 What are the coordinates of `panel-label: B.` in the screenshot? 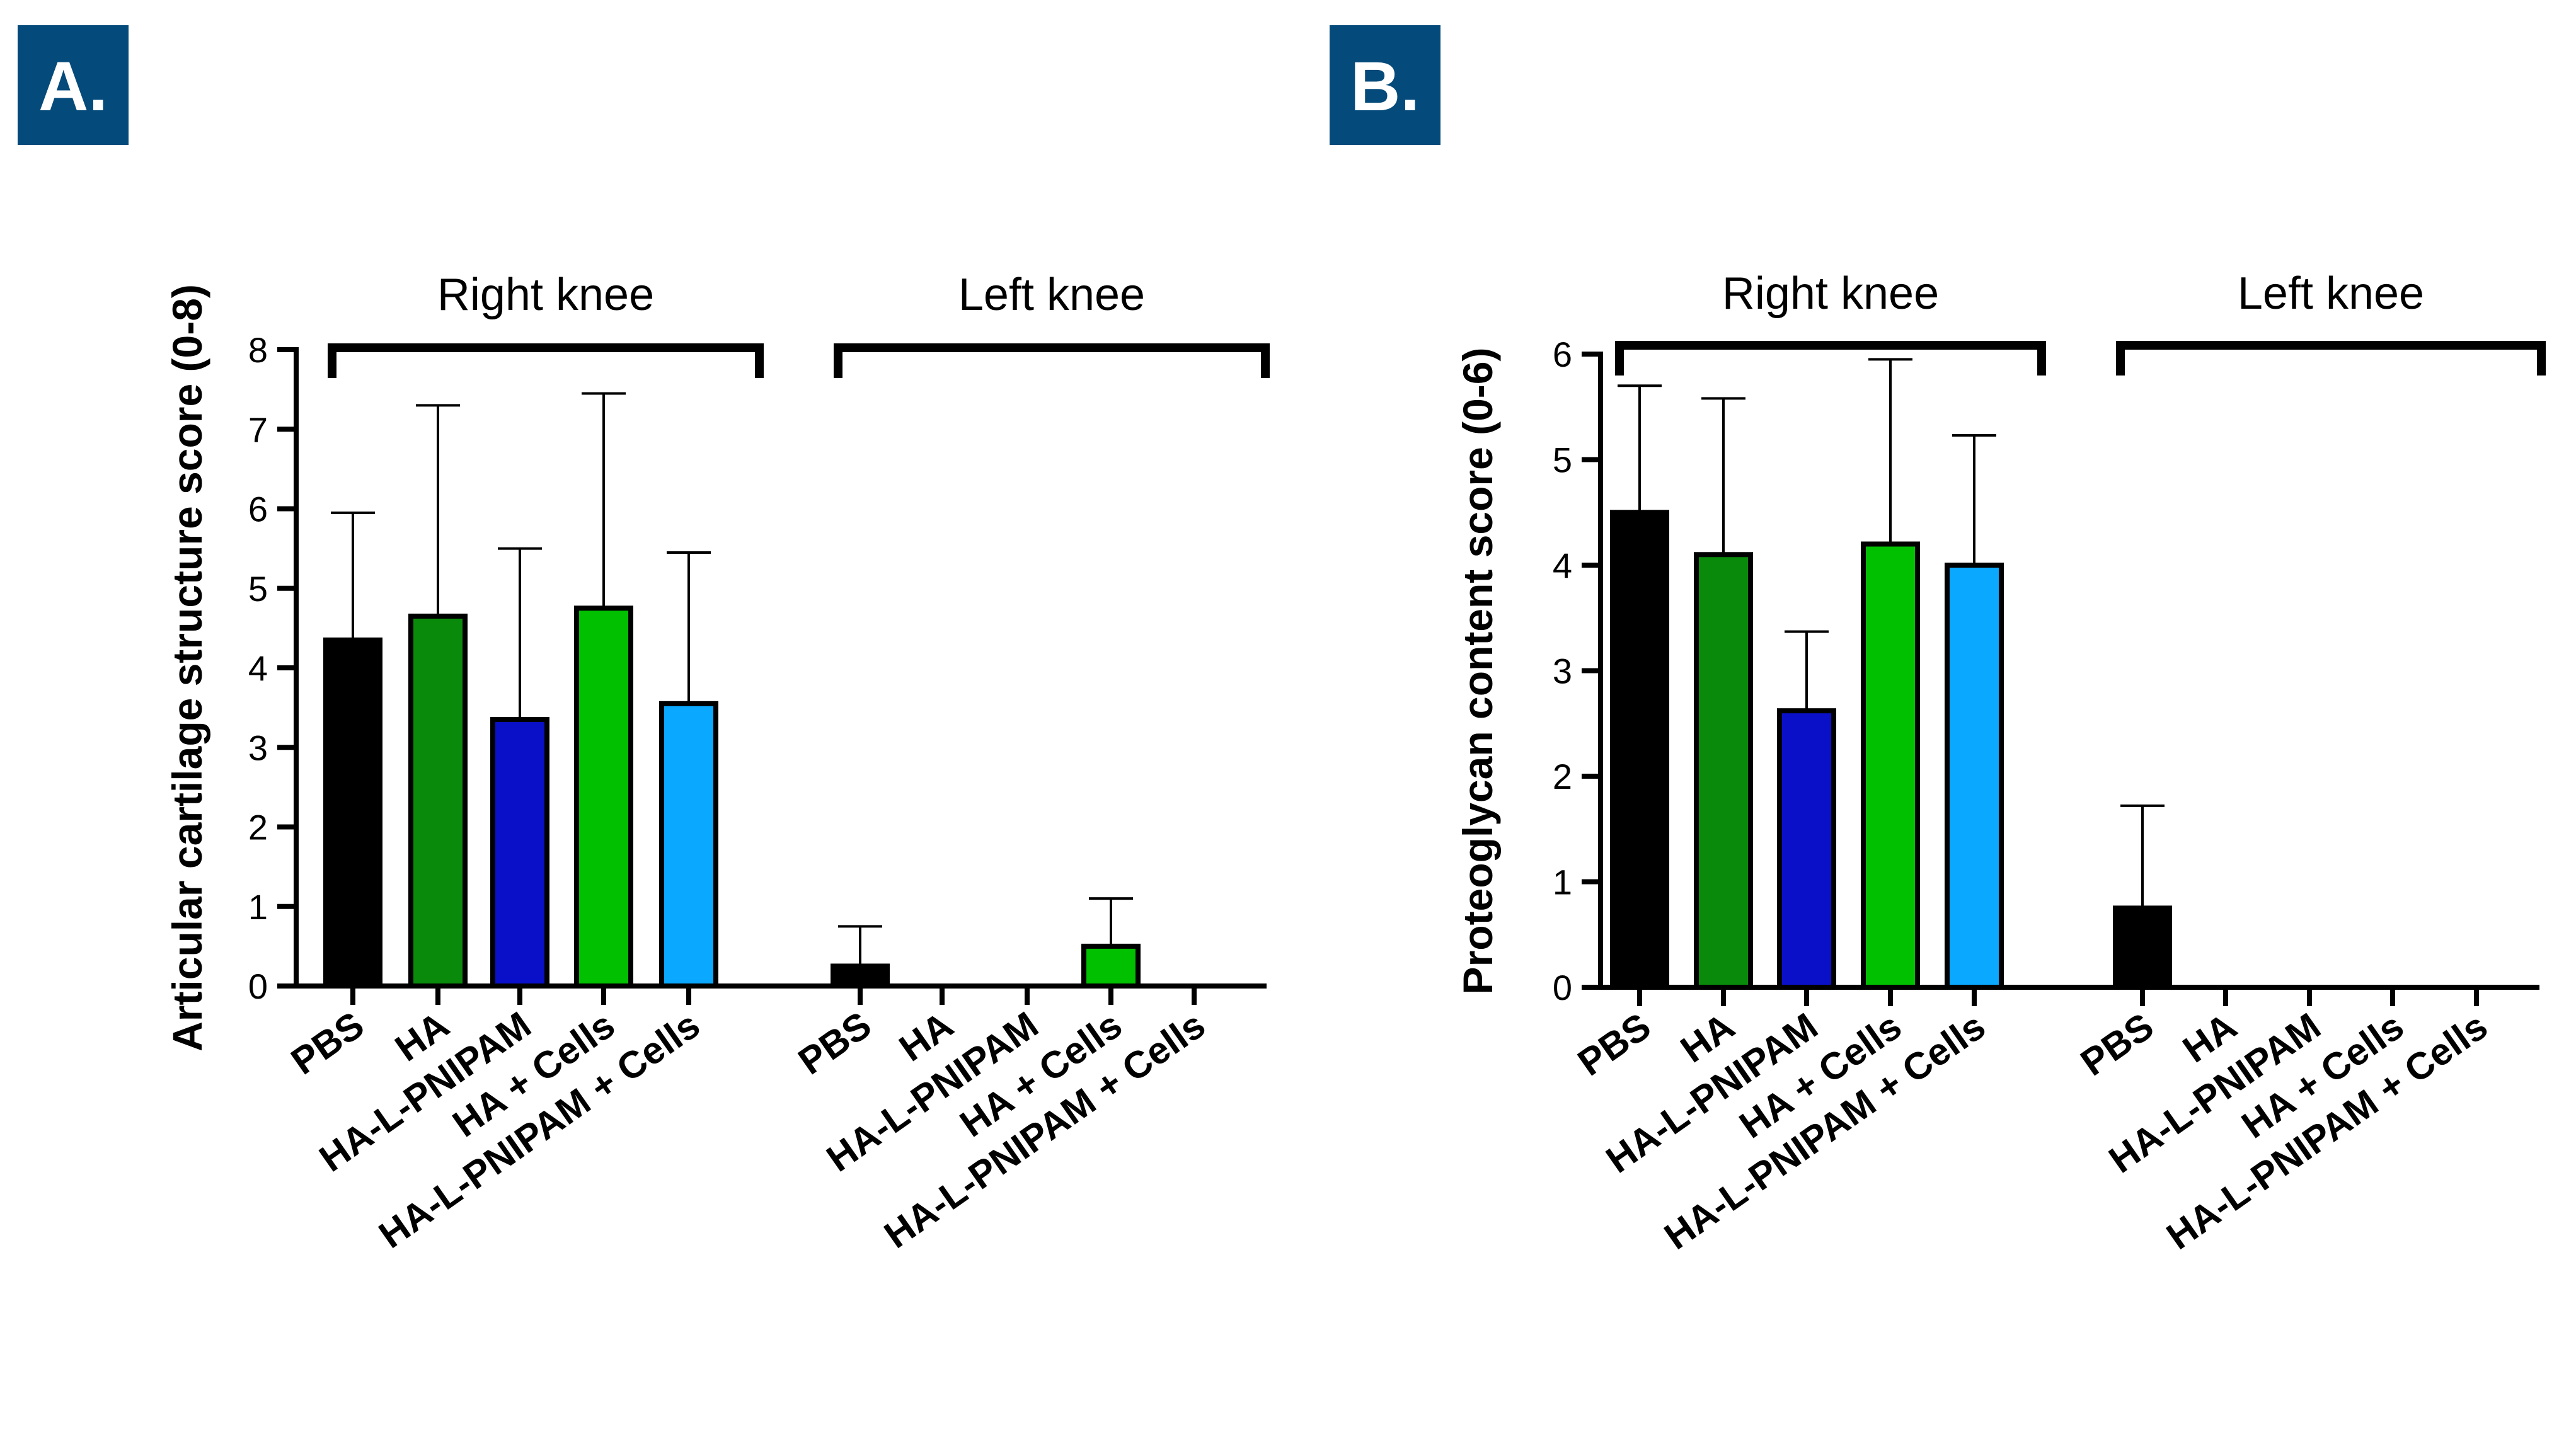 It's located at (1385, 86).